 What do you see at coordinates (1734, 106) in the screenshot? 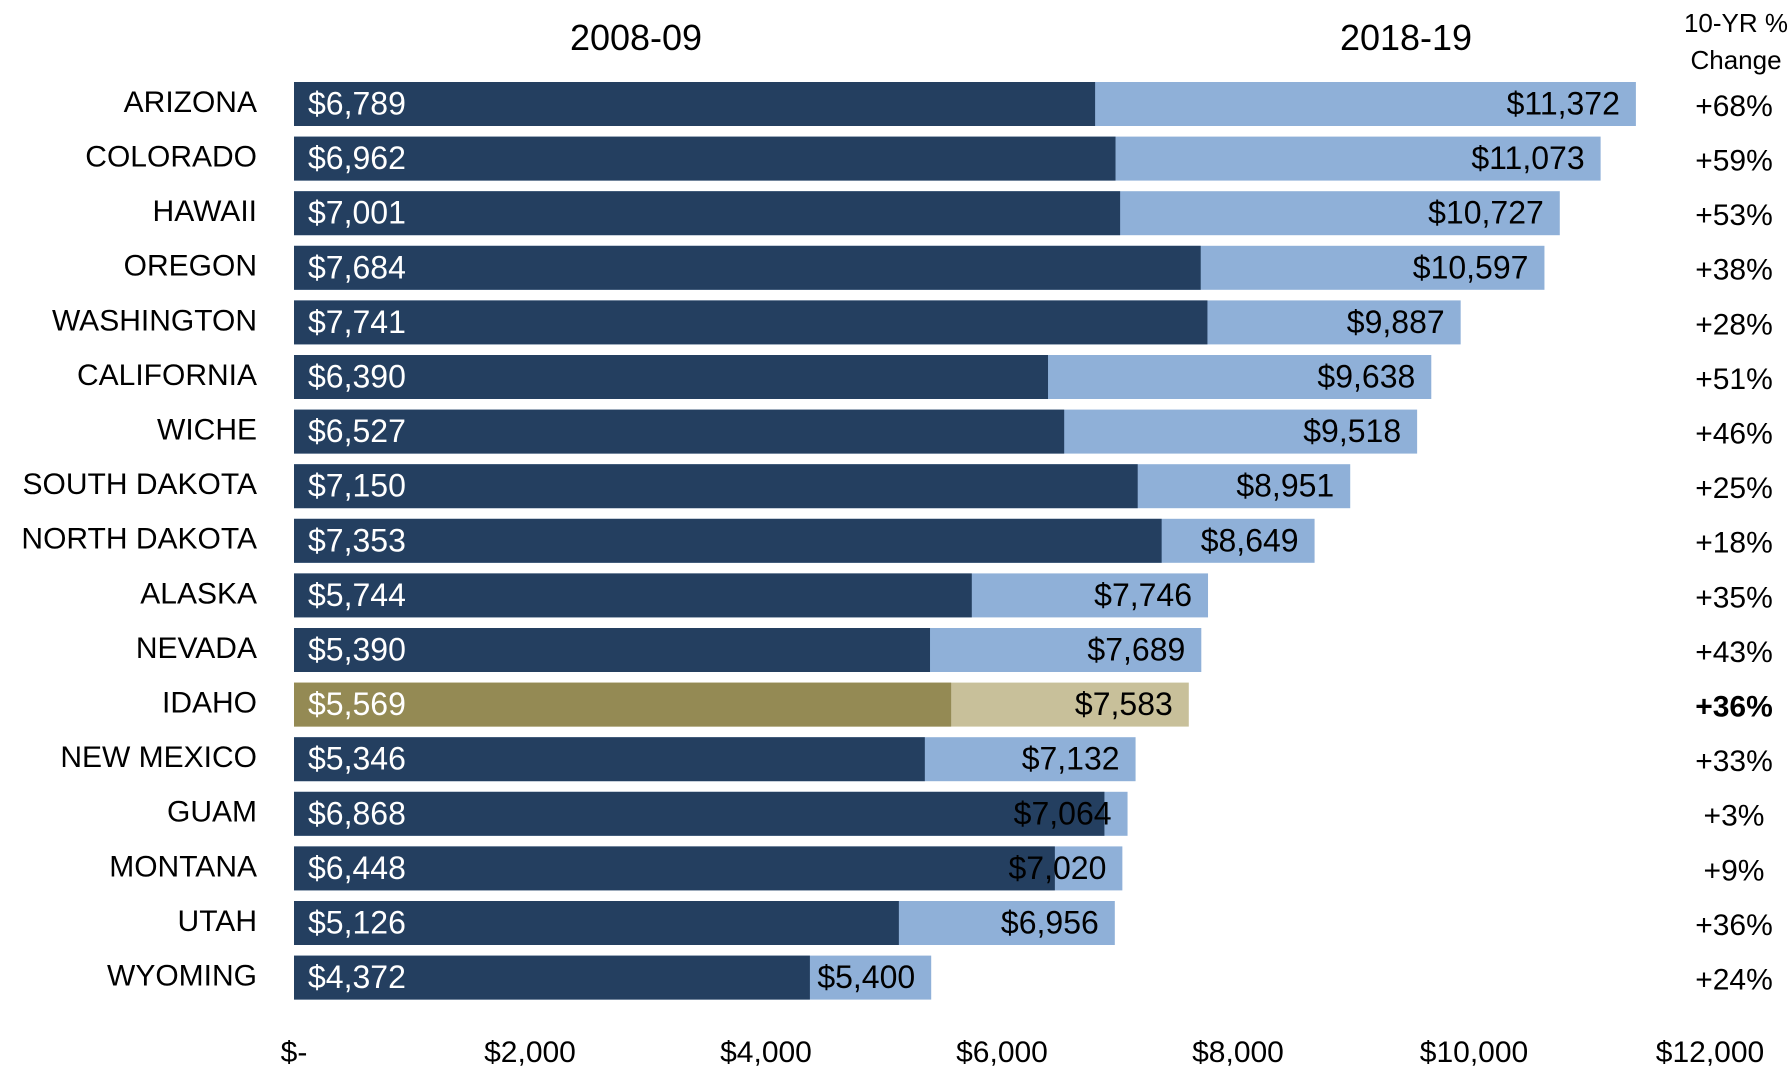
I see `change-label: +68%` at bounding box center [1734, 106].